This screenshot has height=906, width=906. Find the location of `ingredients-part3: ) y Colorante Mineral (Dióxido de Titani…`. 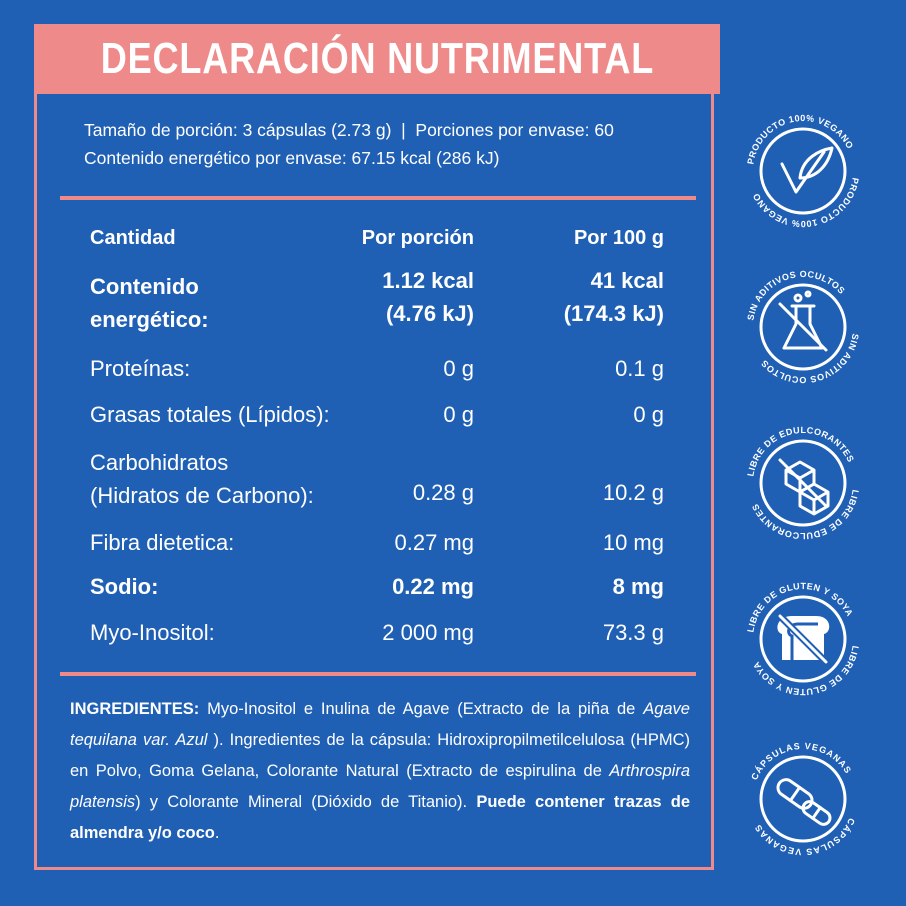

ingredients-part3: ) y Colorante Mineral (Dióxido de Titani… is located at coordinates (306, 802).